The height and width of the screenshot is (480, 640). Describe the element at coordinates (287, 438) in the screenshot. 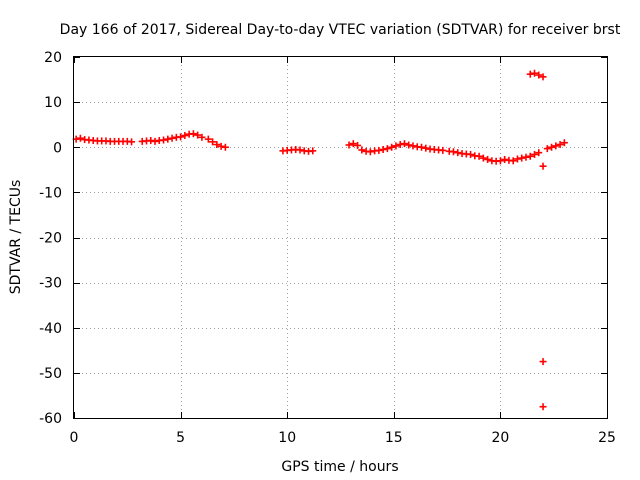

I see `x-tick-label: 10` at that location.